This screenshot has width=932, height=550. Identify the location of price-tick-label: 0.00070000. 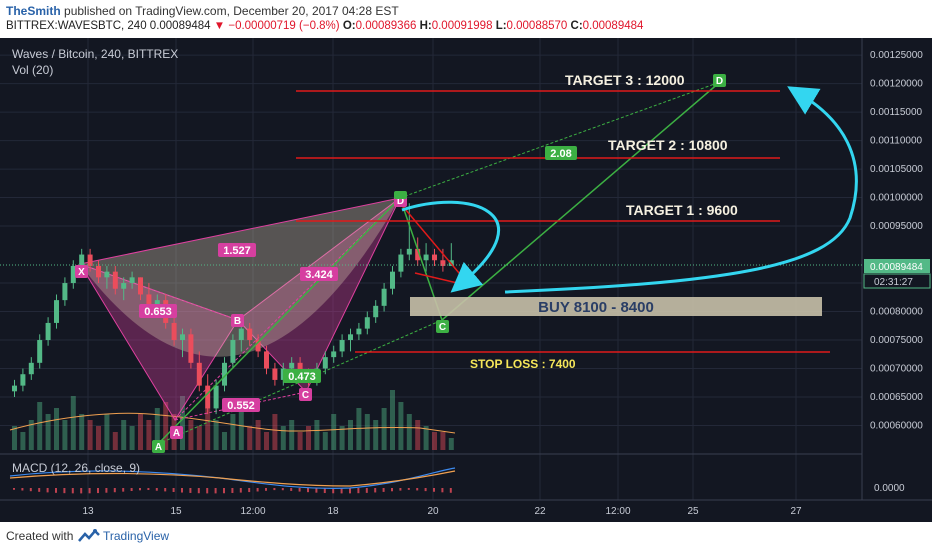
(896, 369).